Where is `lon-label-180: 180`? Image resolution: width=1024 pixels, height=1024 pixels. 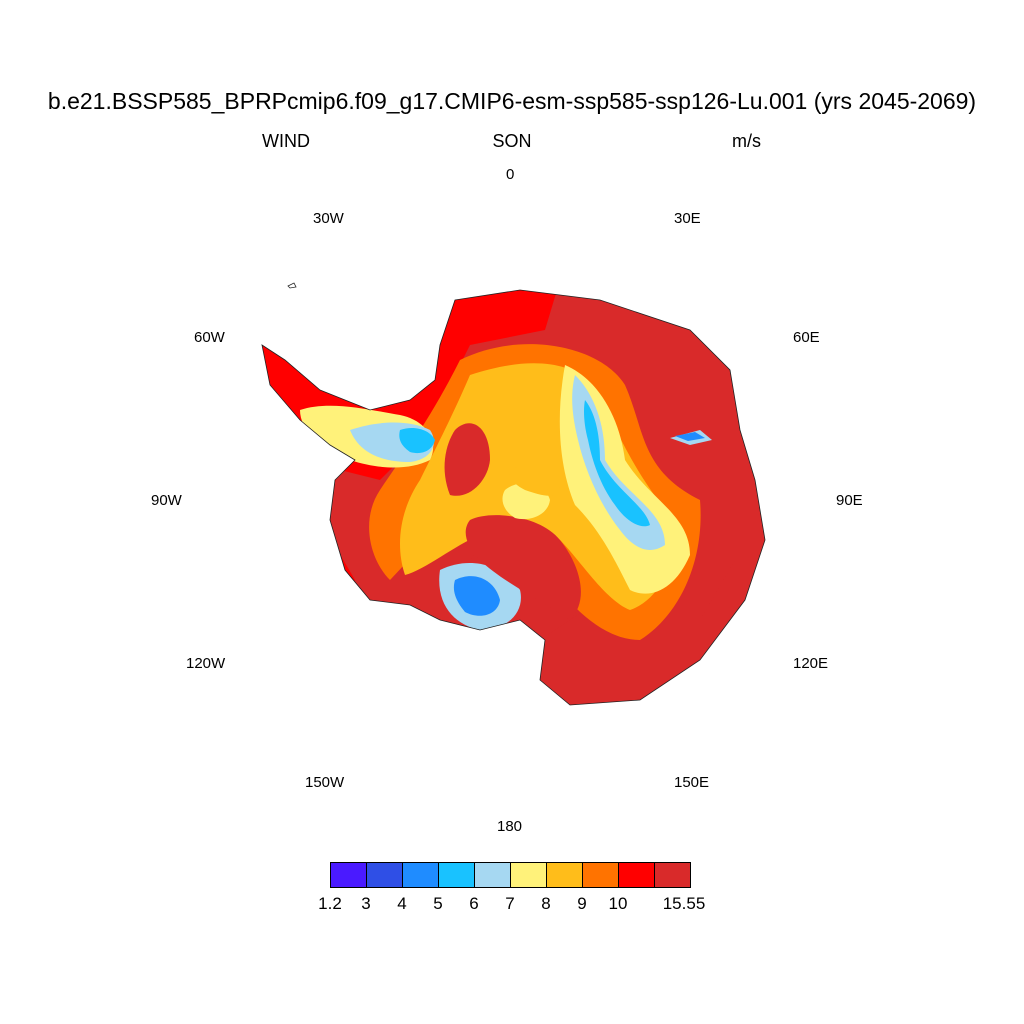 lon-label-180: 180 is located at coordinates (510, 826).